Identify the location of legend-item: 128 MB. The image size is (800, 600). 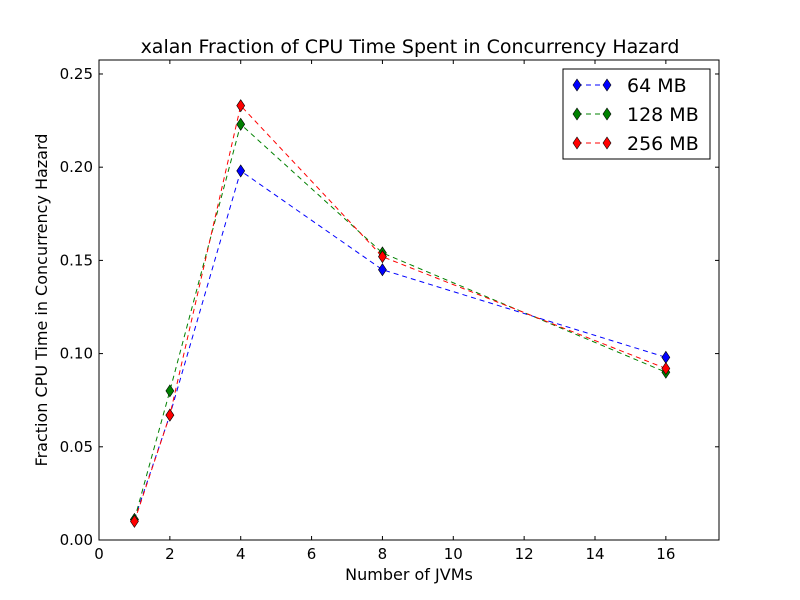
(635, 115).